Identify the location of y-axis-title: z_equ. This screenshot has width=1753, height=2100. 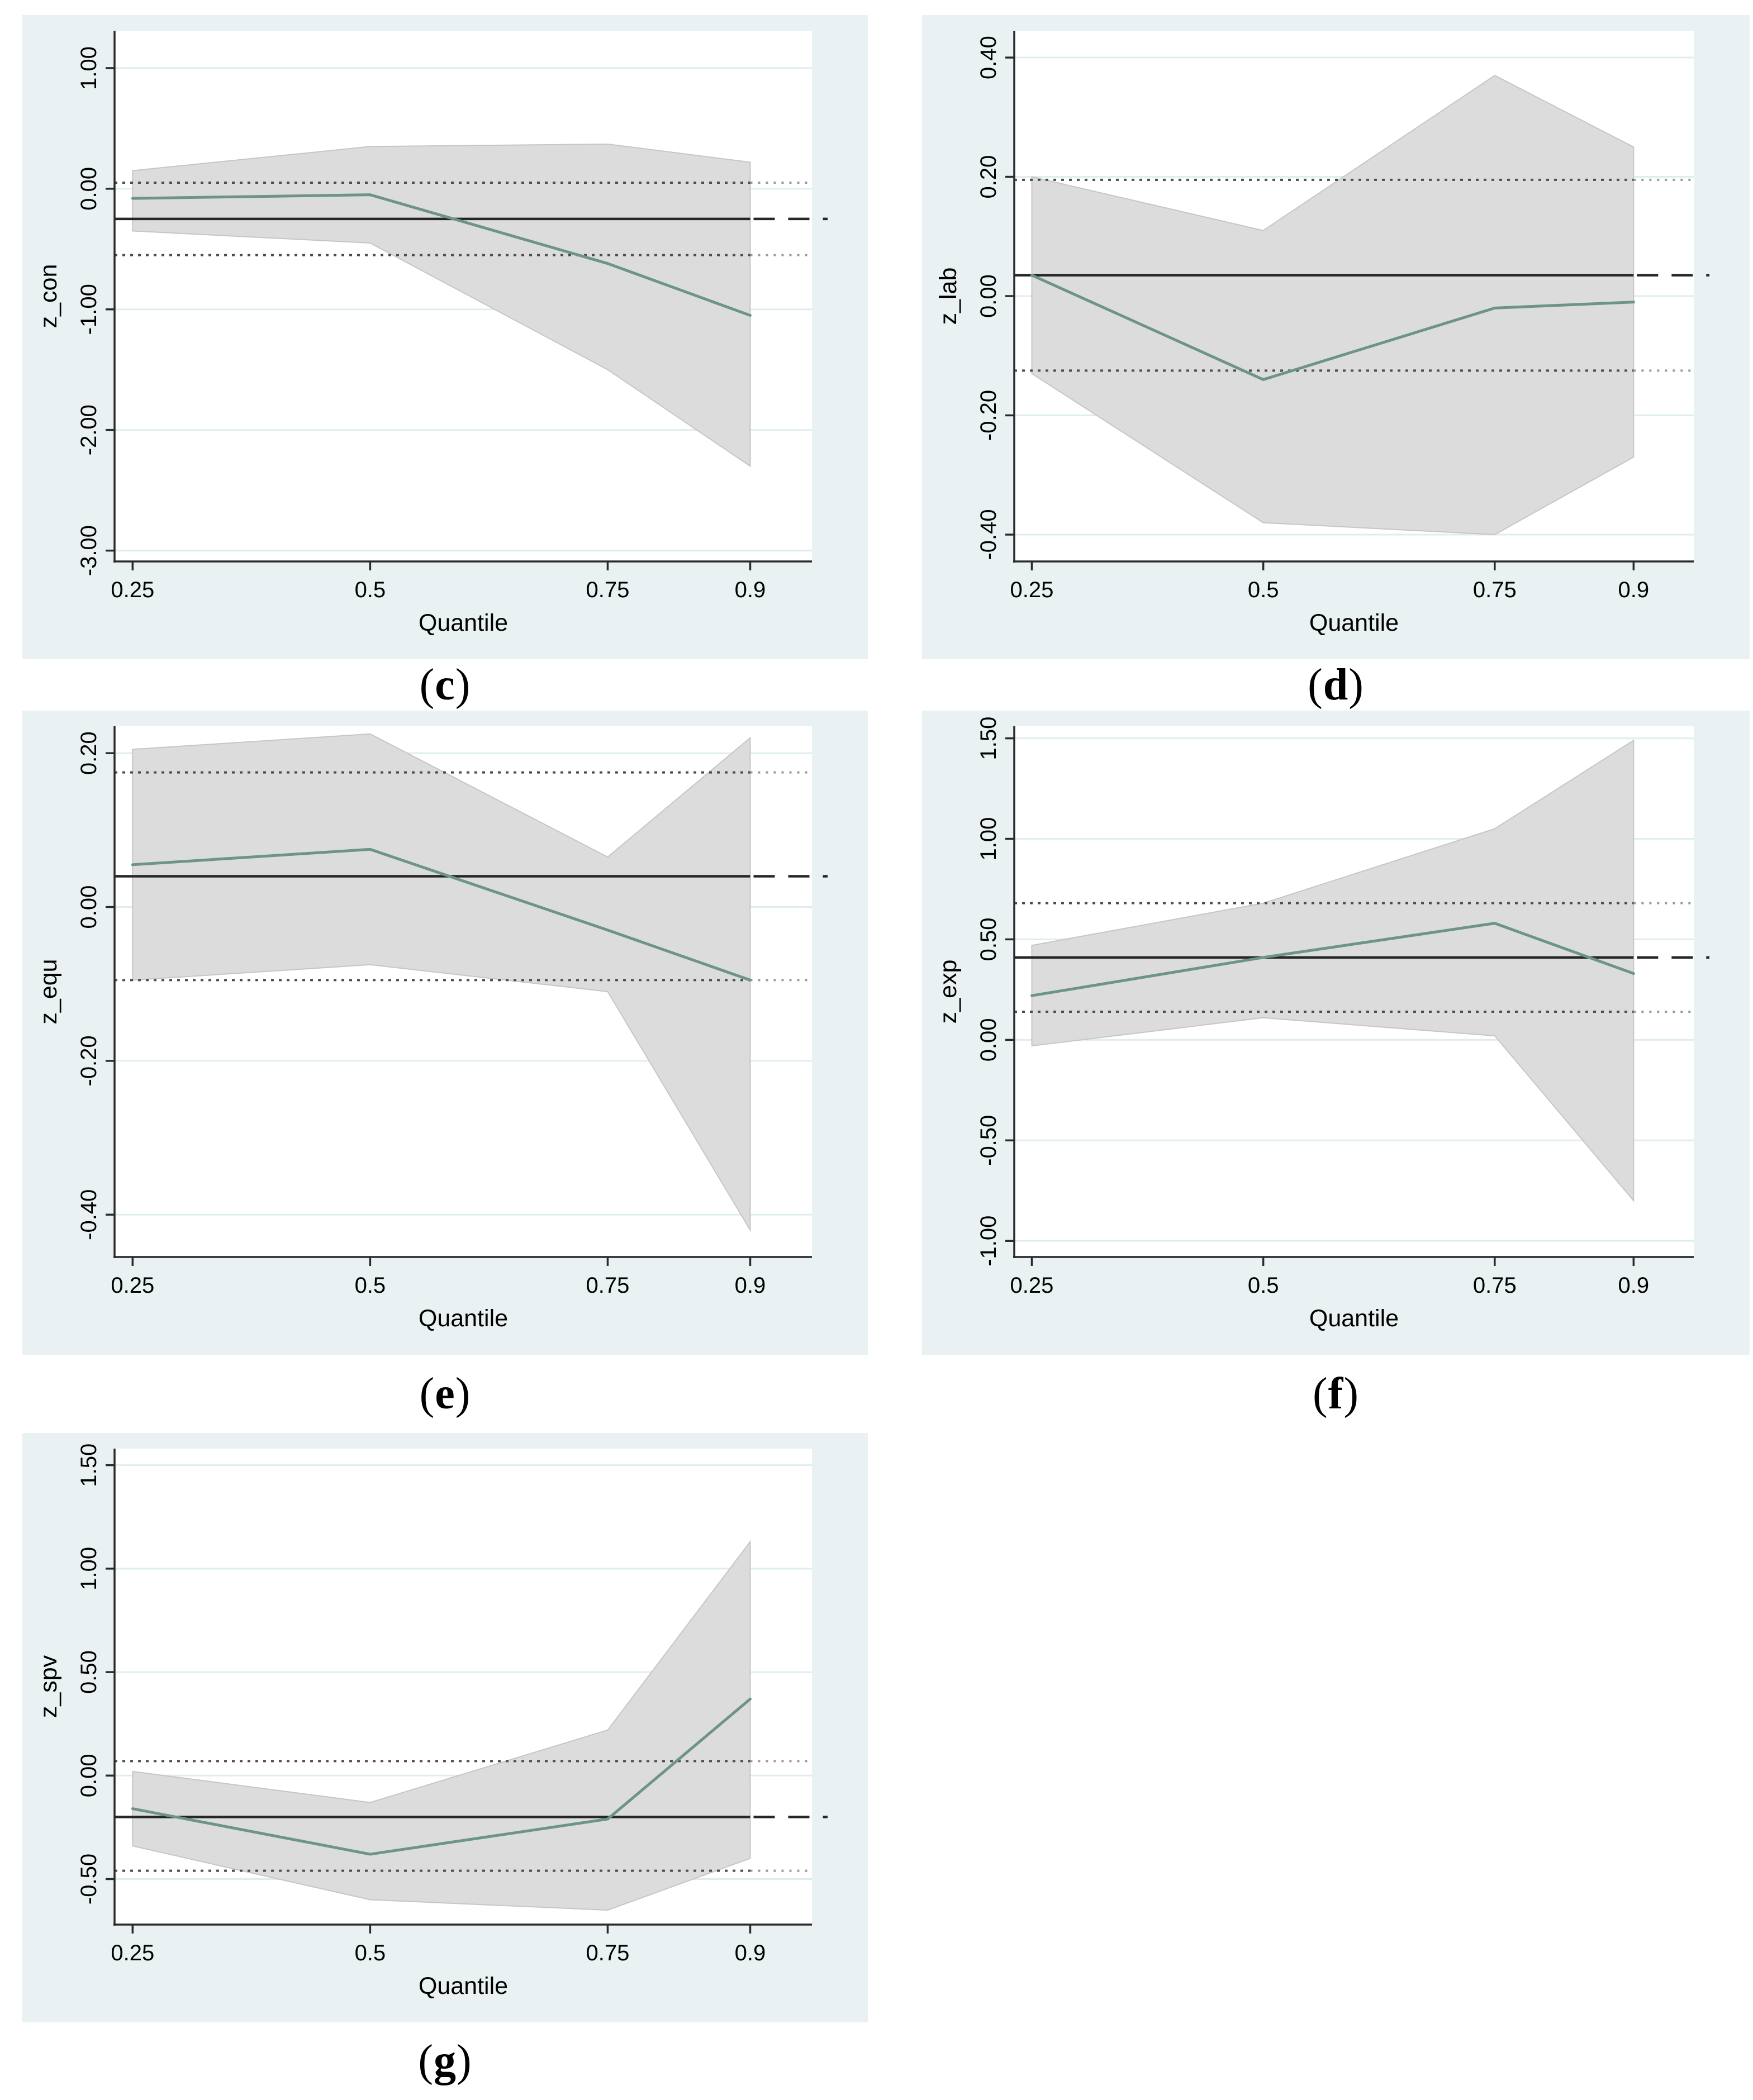
(49, 991).